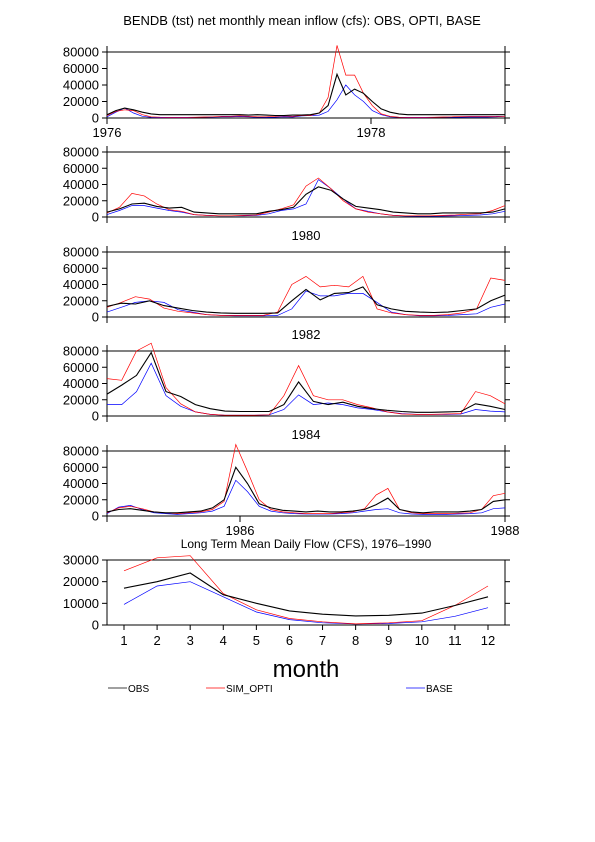 Image resolution: width=595 pixels, height=842 pixels. Describe the element at coordinates (190, 640) in the screenshot. I see `panel-6-xtick-label: 3` at that location.